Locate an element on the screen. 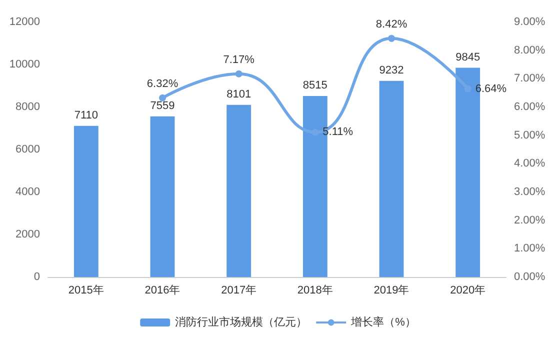 The height and width of the screenshot is (337, 556). data-label: 6.32% is located at coordinates (162, 84).